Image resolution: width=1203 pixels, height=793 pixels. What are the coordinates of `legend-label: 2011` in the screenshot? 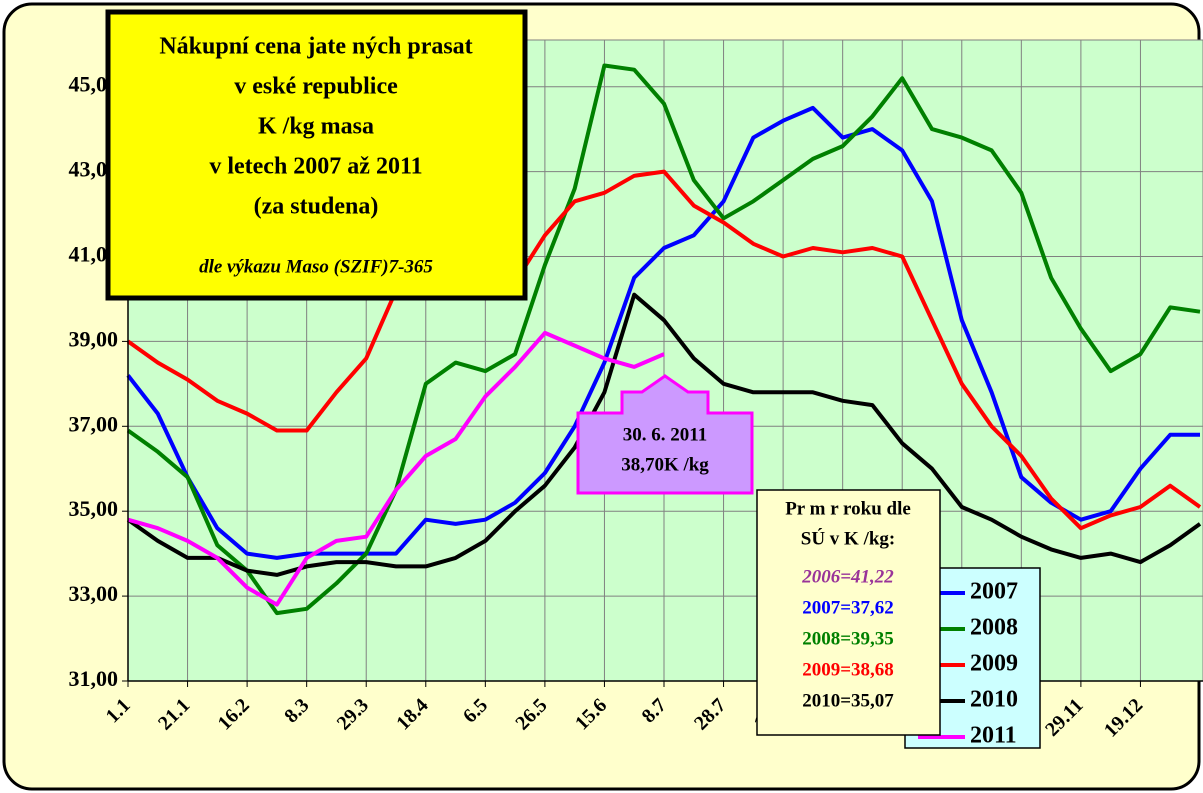 It's located at (993, 736).